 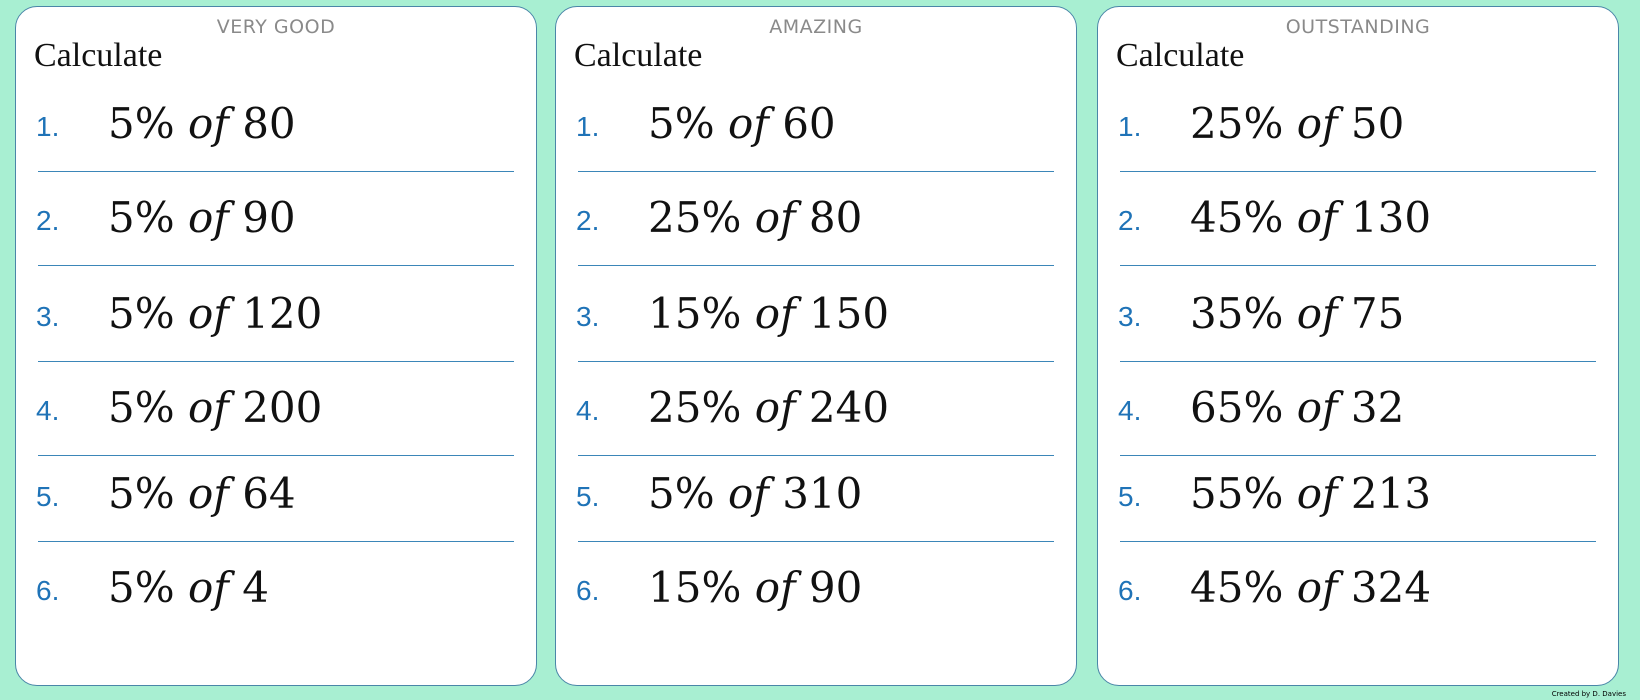 I want to click on percentage: 15%, so click(x=695, y=313).